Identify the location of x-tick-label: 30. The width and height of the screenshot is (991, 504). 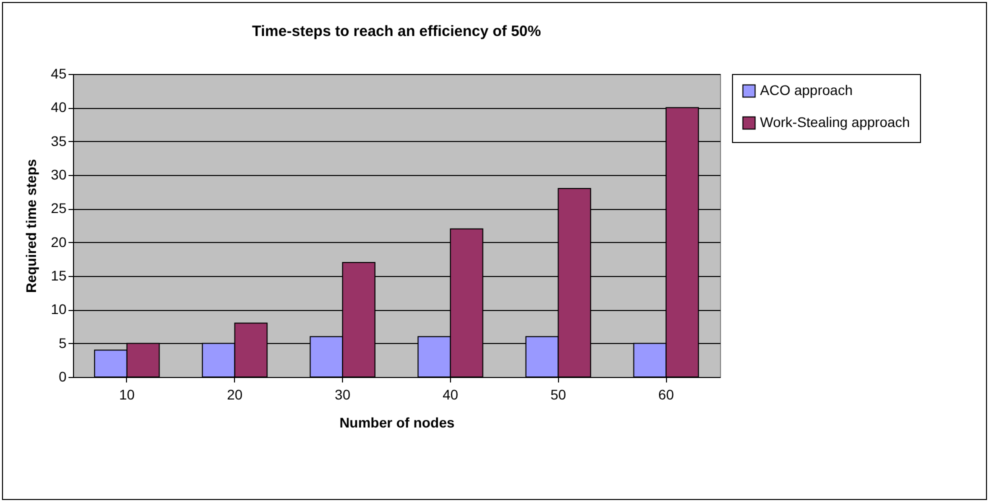
(342, 394).